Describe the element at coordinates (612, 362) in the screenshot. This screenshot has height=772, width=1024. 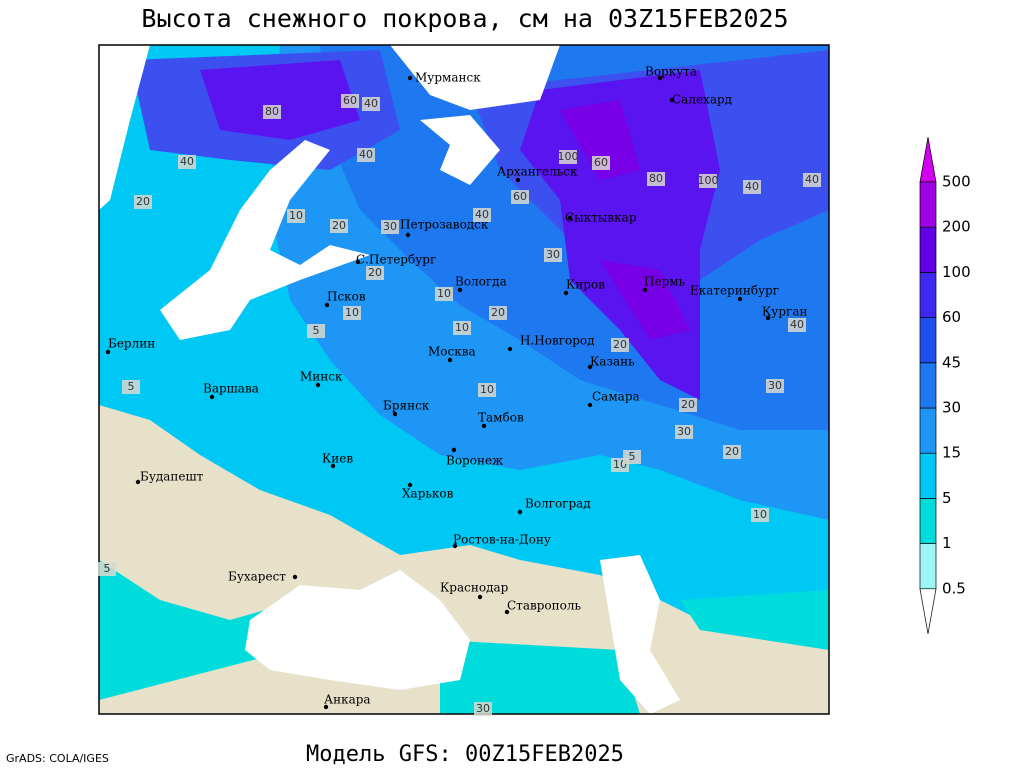
I see `city-label: Казань` at that location.